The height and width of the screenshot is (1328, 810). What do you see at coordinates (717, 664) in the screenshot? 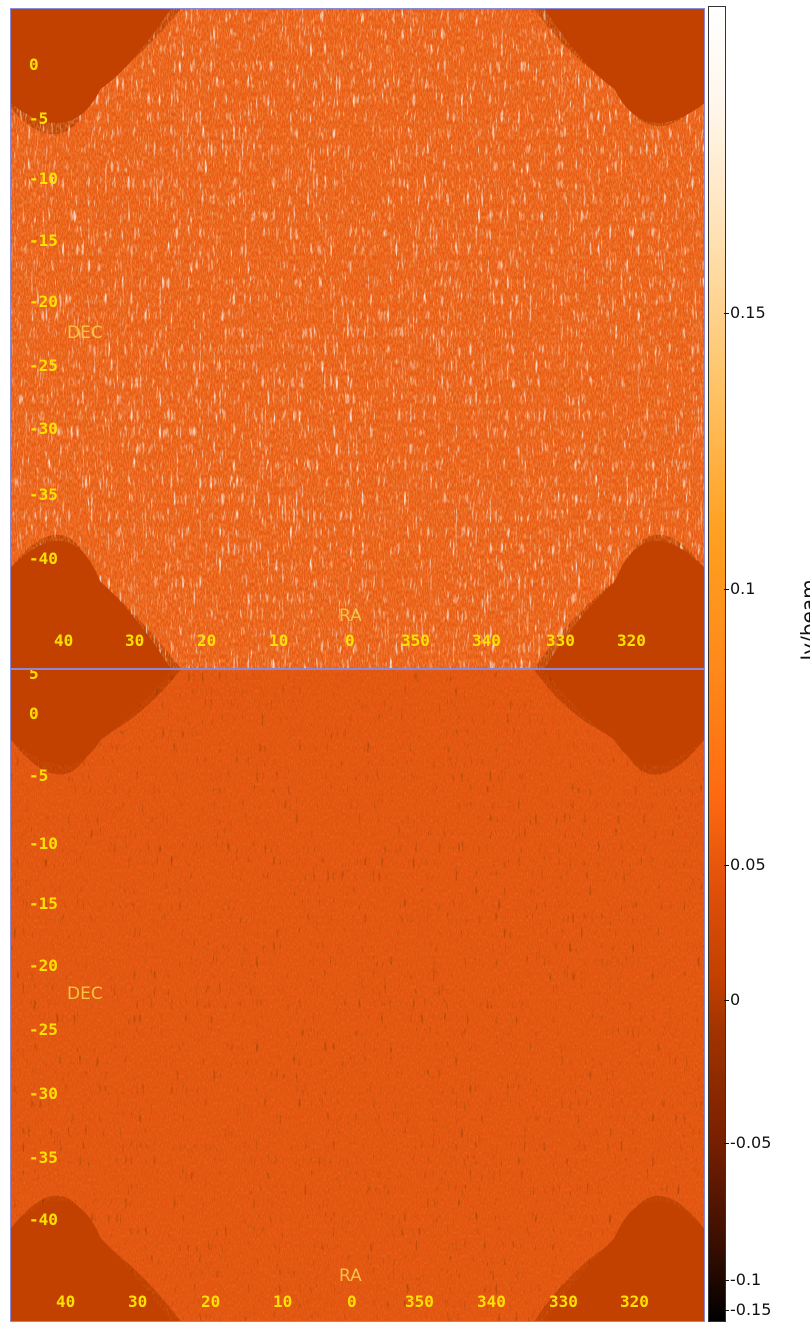
I see `colorbar` at bounding box center [717, 664].